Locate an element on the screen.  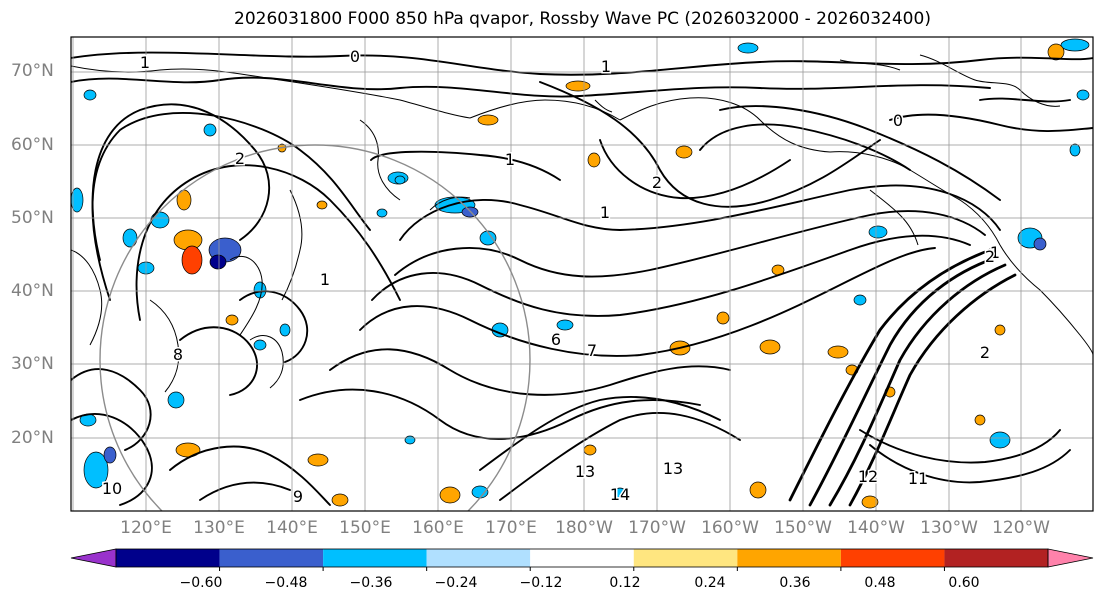
colorbar is located at coordinates (582, 559).